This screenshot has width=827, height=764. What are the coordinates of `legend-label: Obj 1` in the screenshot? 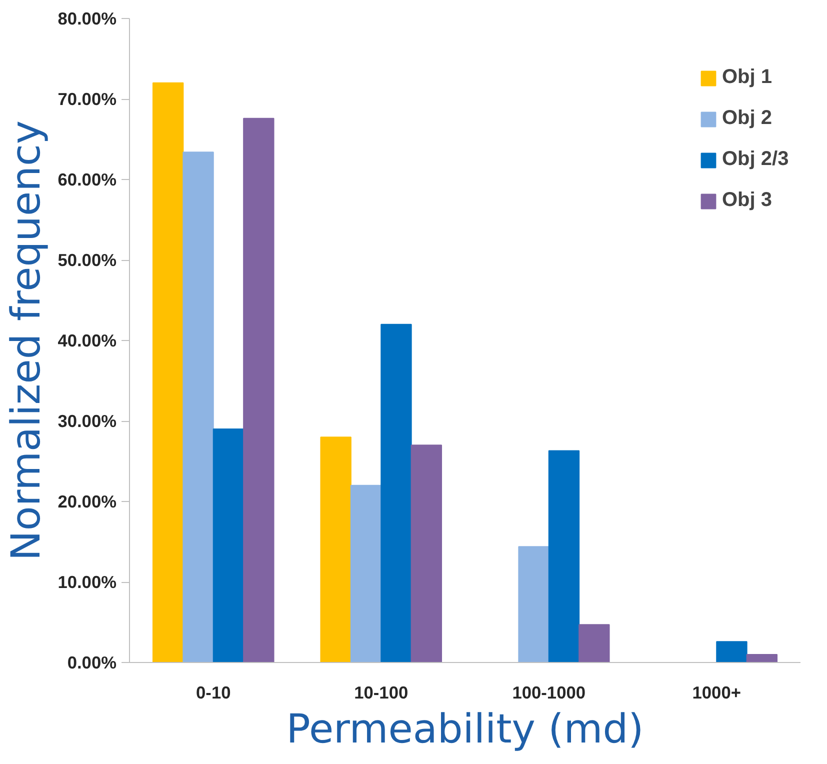 It's located at (747, 77).